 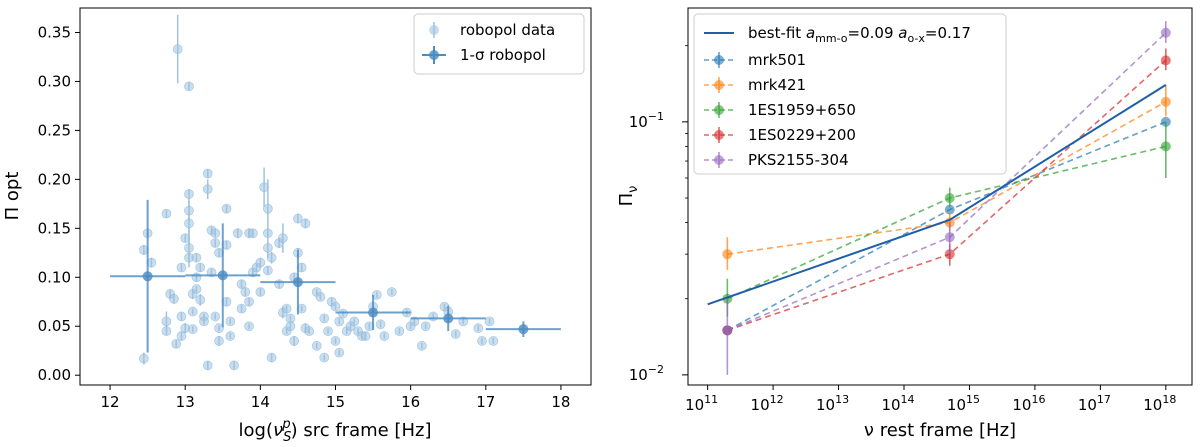 I want to click on right-y-tick-label: 10⁻¹, so click(x=646, y=120).